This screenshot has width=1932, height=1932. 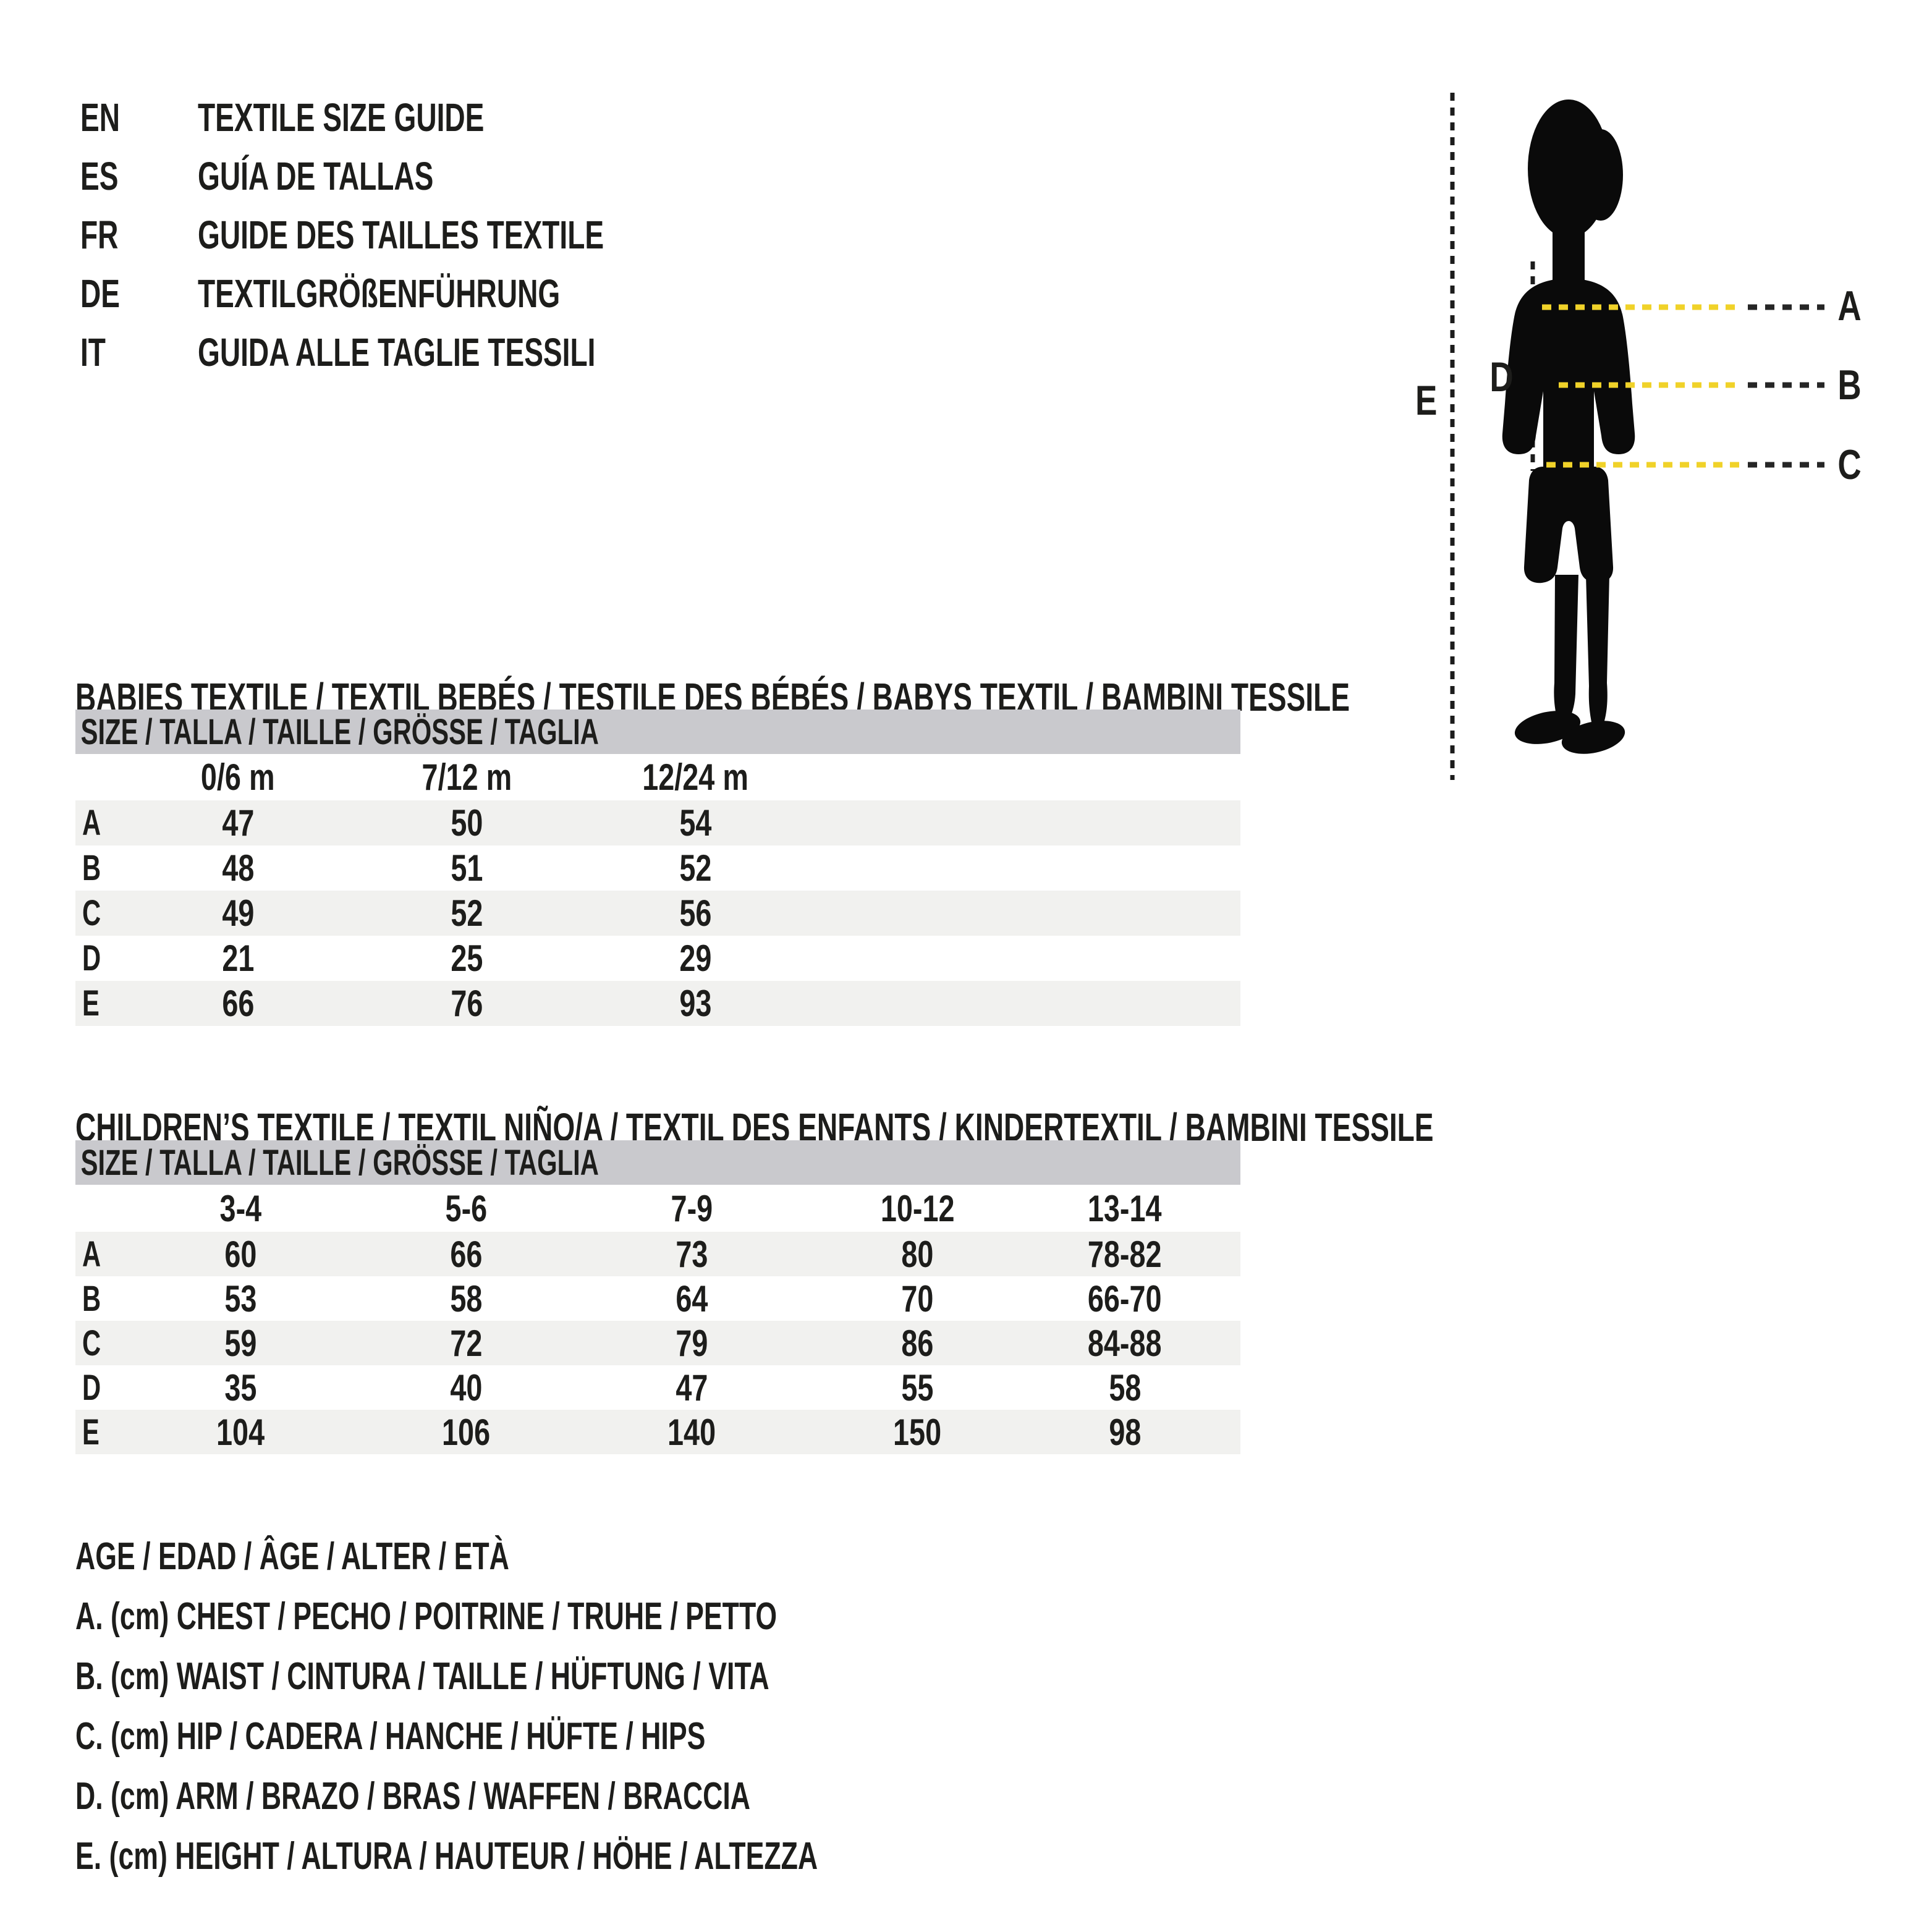 I want to click on cell-value: 35, so click(x=240, y=1387).